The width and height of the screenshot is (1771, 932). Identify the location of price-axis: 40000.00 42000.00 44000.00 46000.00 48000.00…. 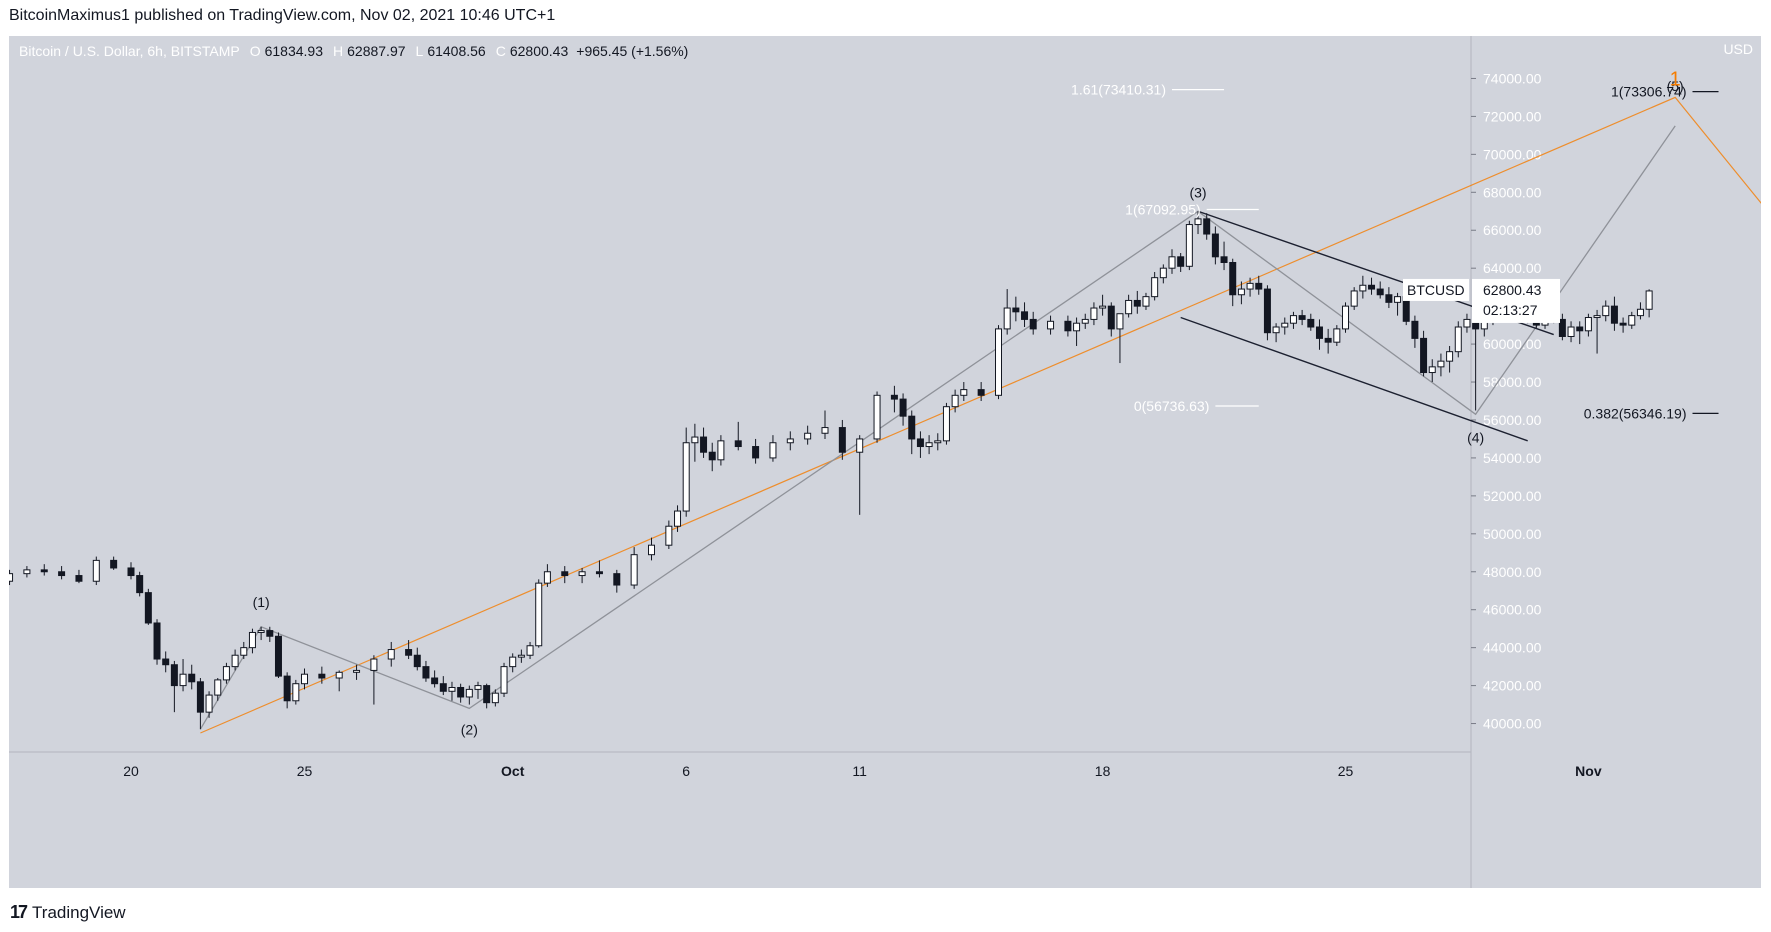
(1612, 386).